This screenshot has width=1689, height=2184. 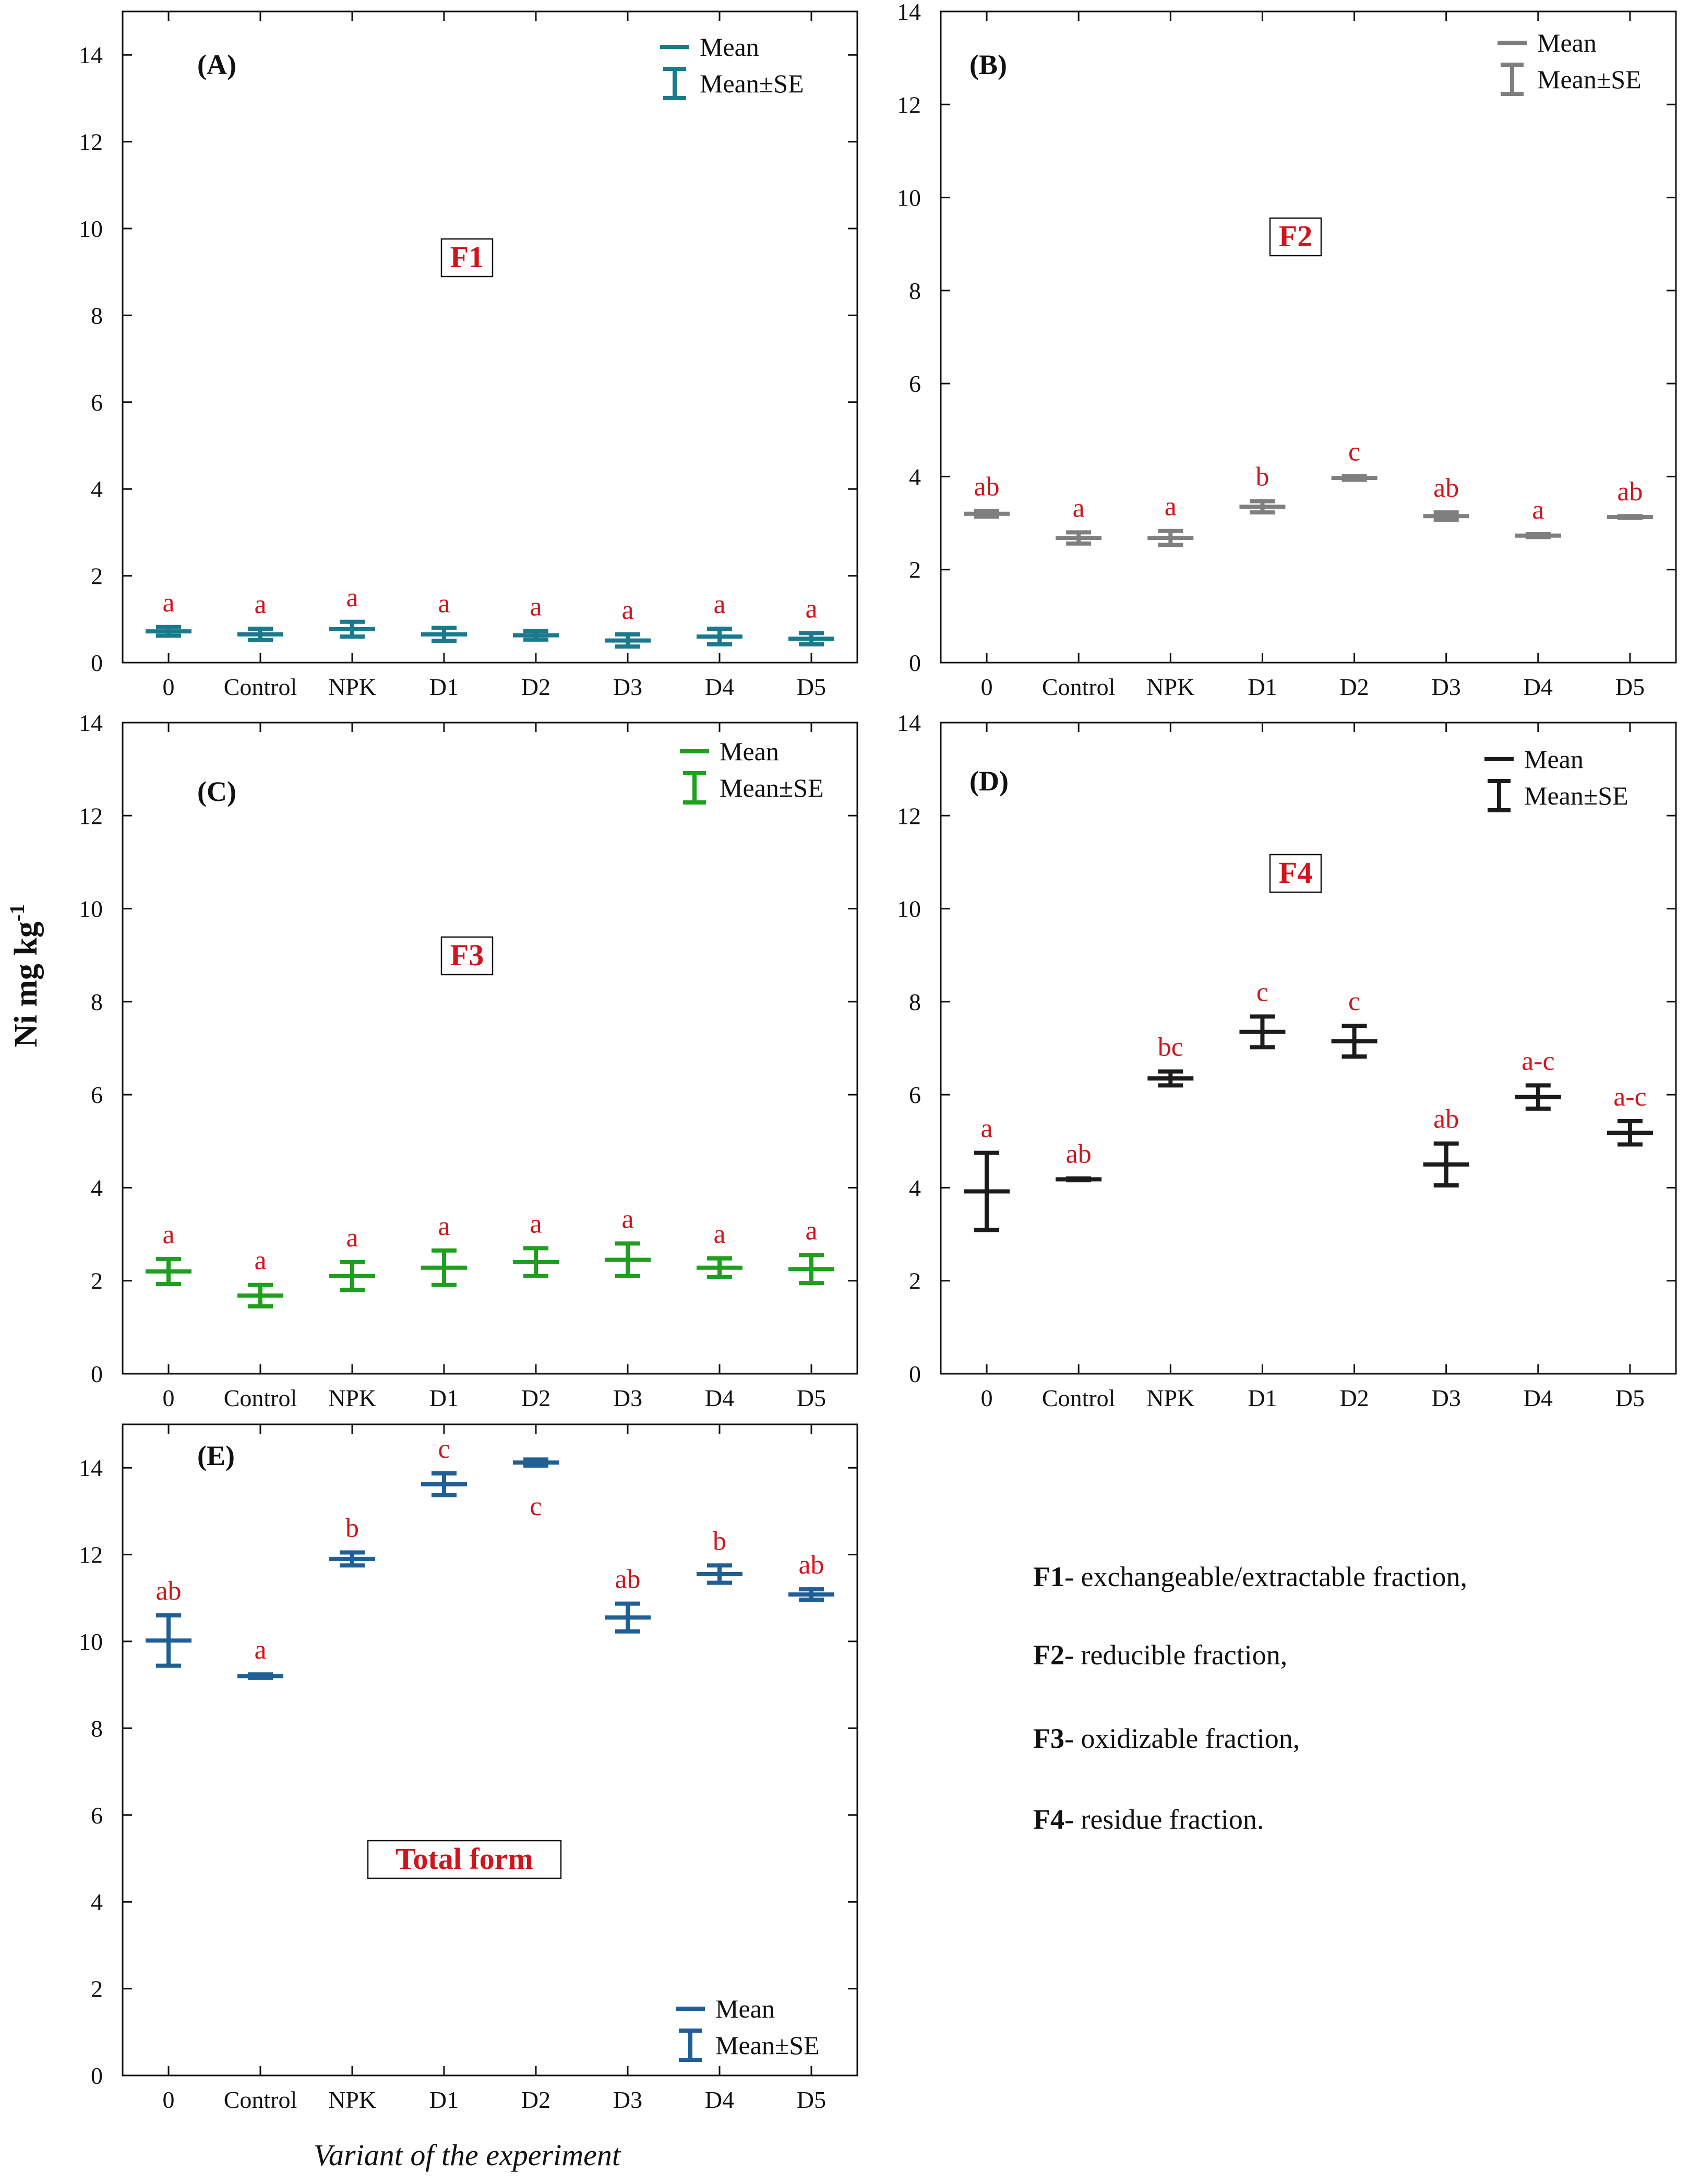 What do you see at coordinates (627, 1398) in the screenshot?
I see `x-tick-label: D3` at bounding box center [627, 1398].